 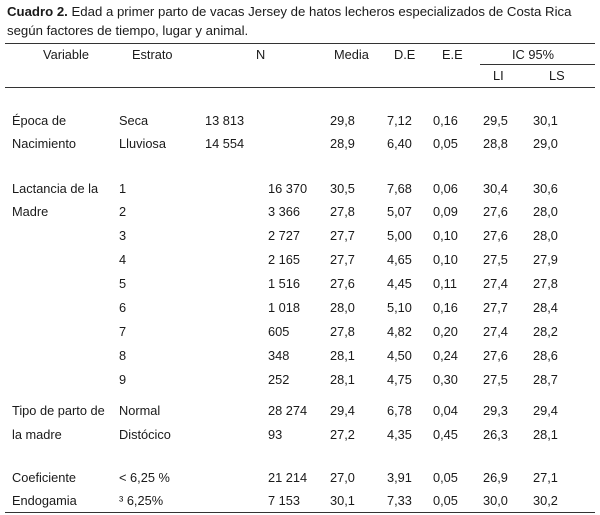 I want to click on cell-n: 348, so click(x=279, y=355).